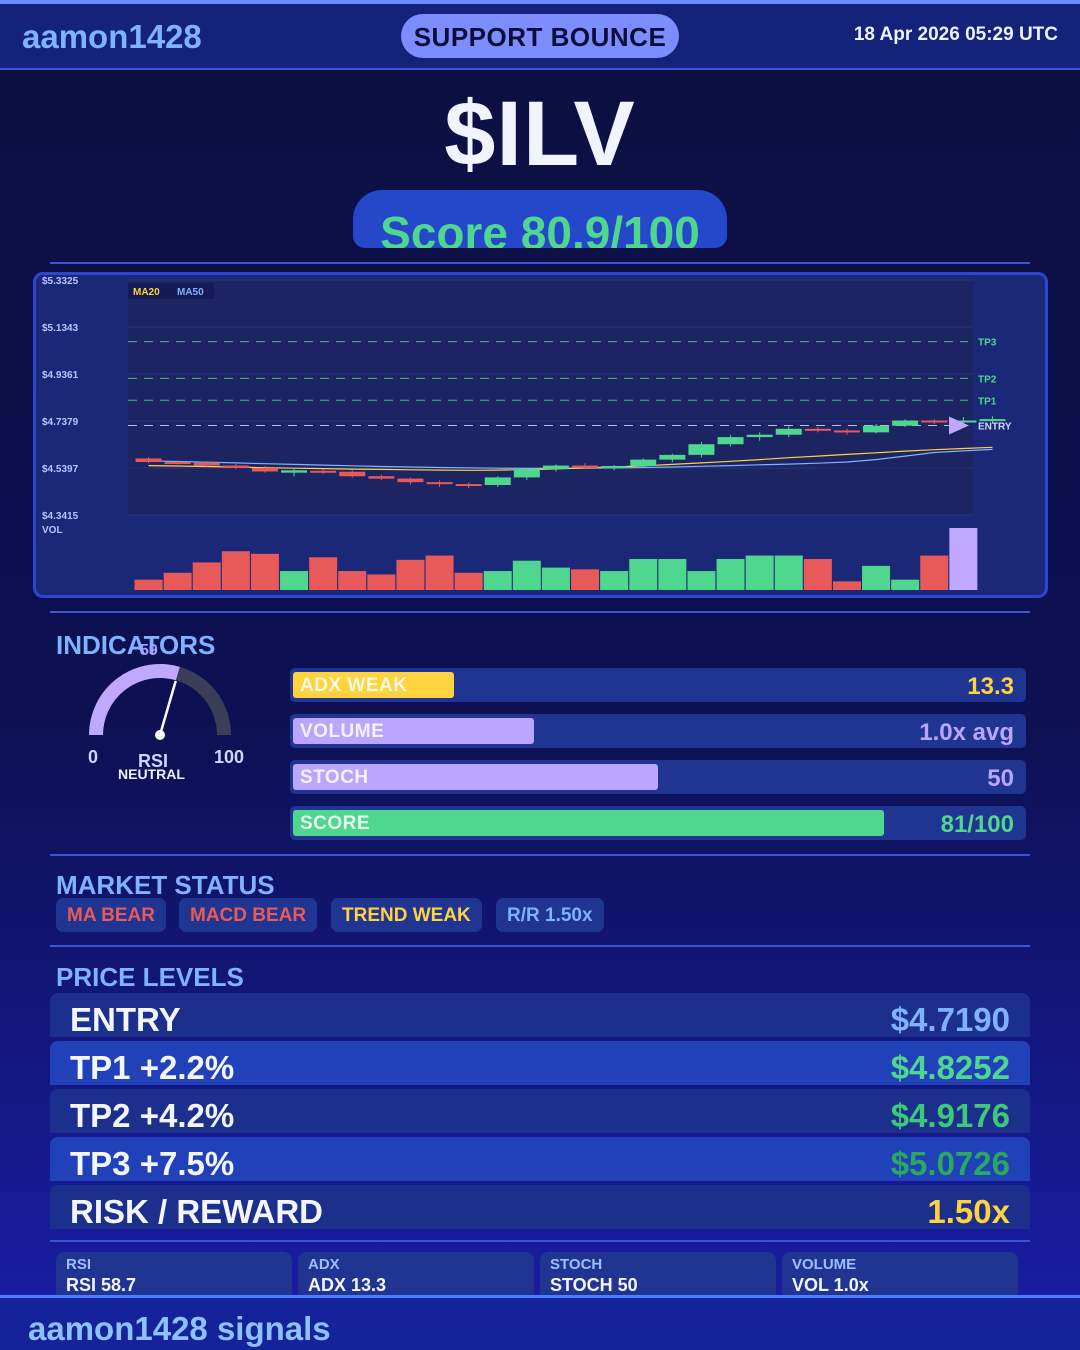 Image resolution: width=1080 pixels, height=1350 pixels. What do you see at coordinates (416, 1275) in the screenshot?
I see `mini-stat-adx: ADX ADX 13.3` at bounding box center [416, 1275].